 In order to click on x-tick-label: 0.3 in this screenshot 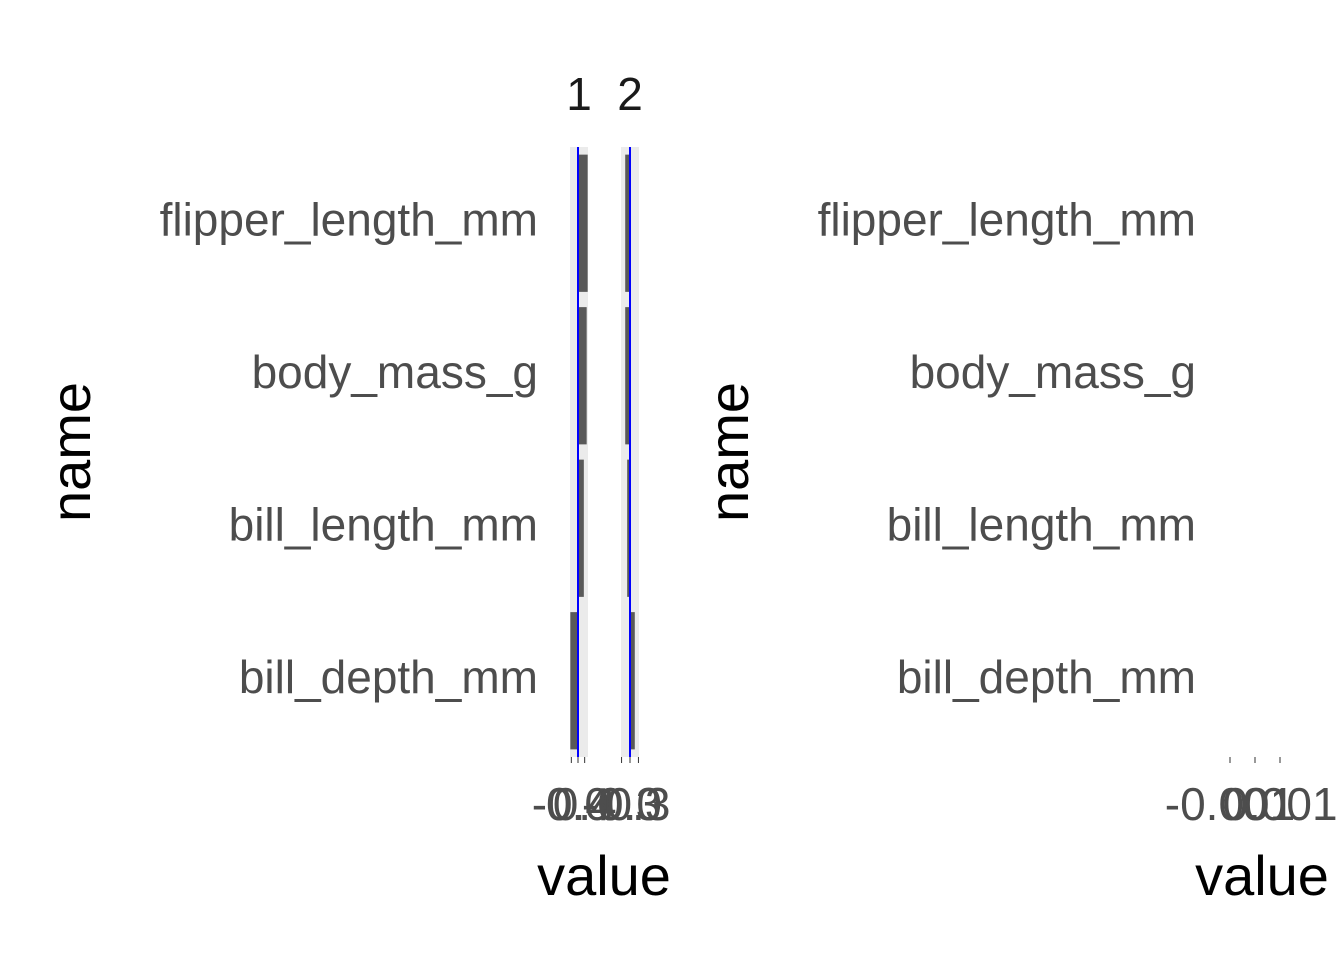, I will do `click(638, 804)`.